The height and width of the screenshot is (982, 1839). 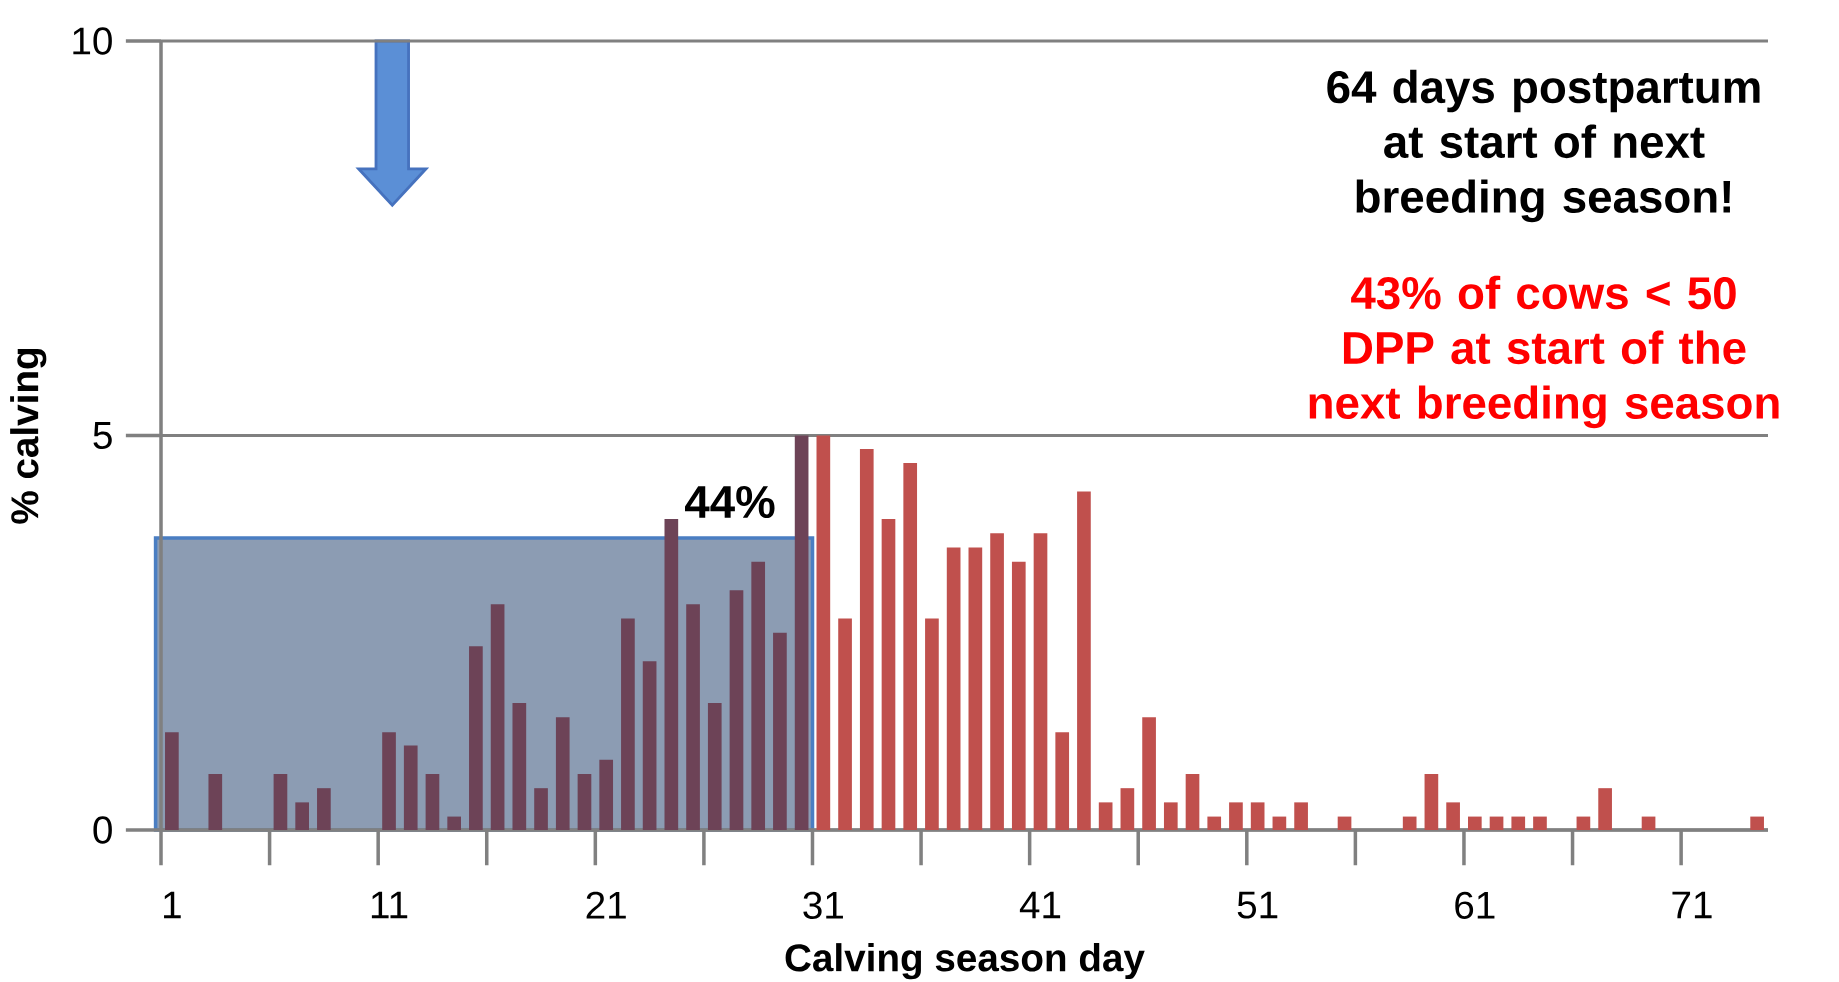 What do you see at coordinates (92, 41) in the screenshot?
I see `y-tick-label: 10` at bounding box center [92, 41].